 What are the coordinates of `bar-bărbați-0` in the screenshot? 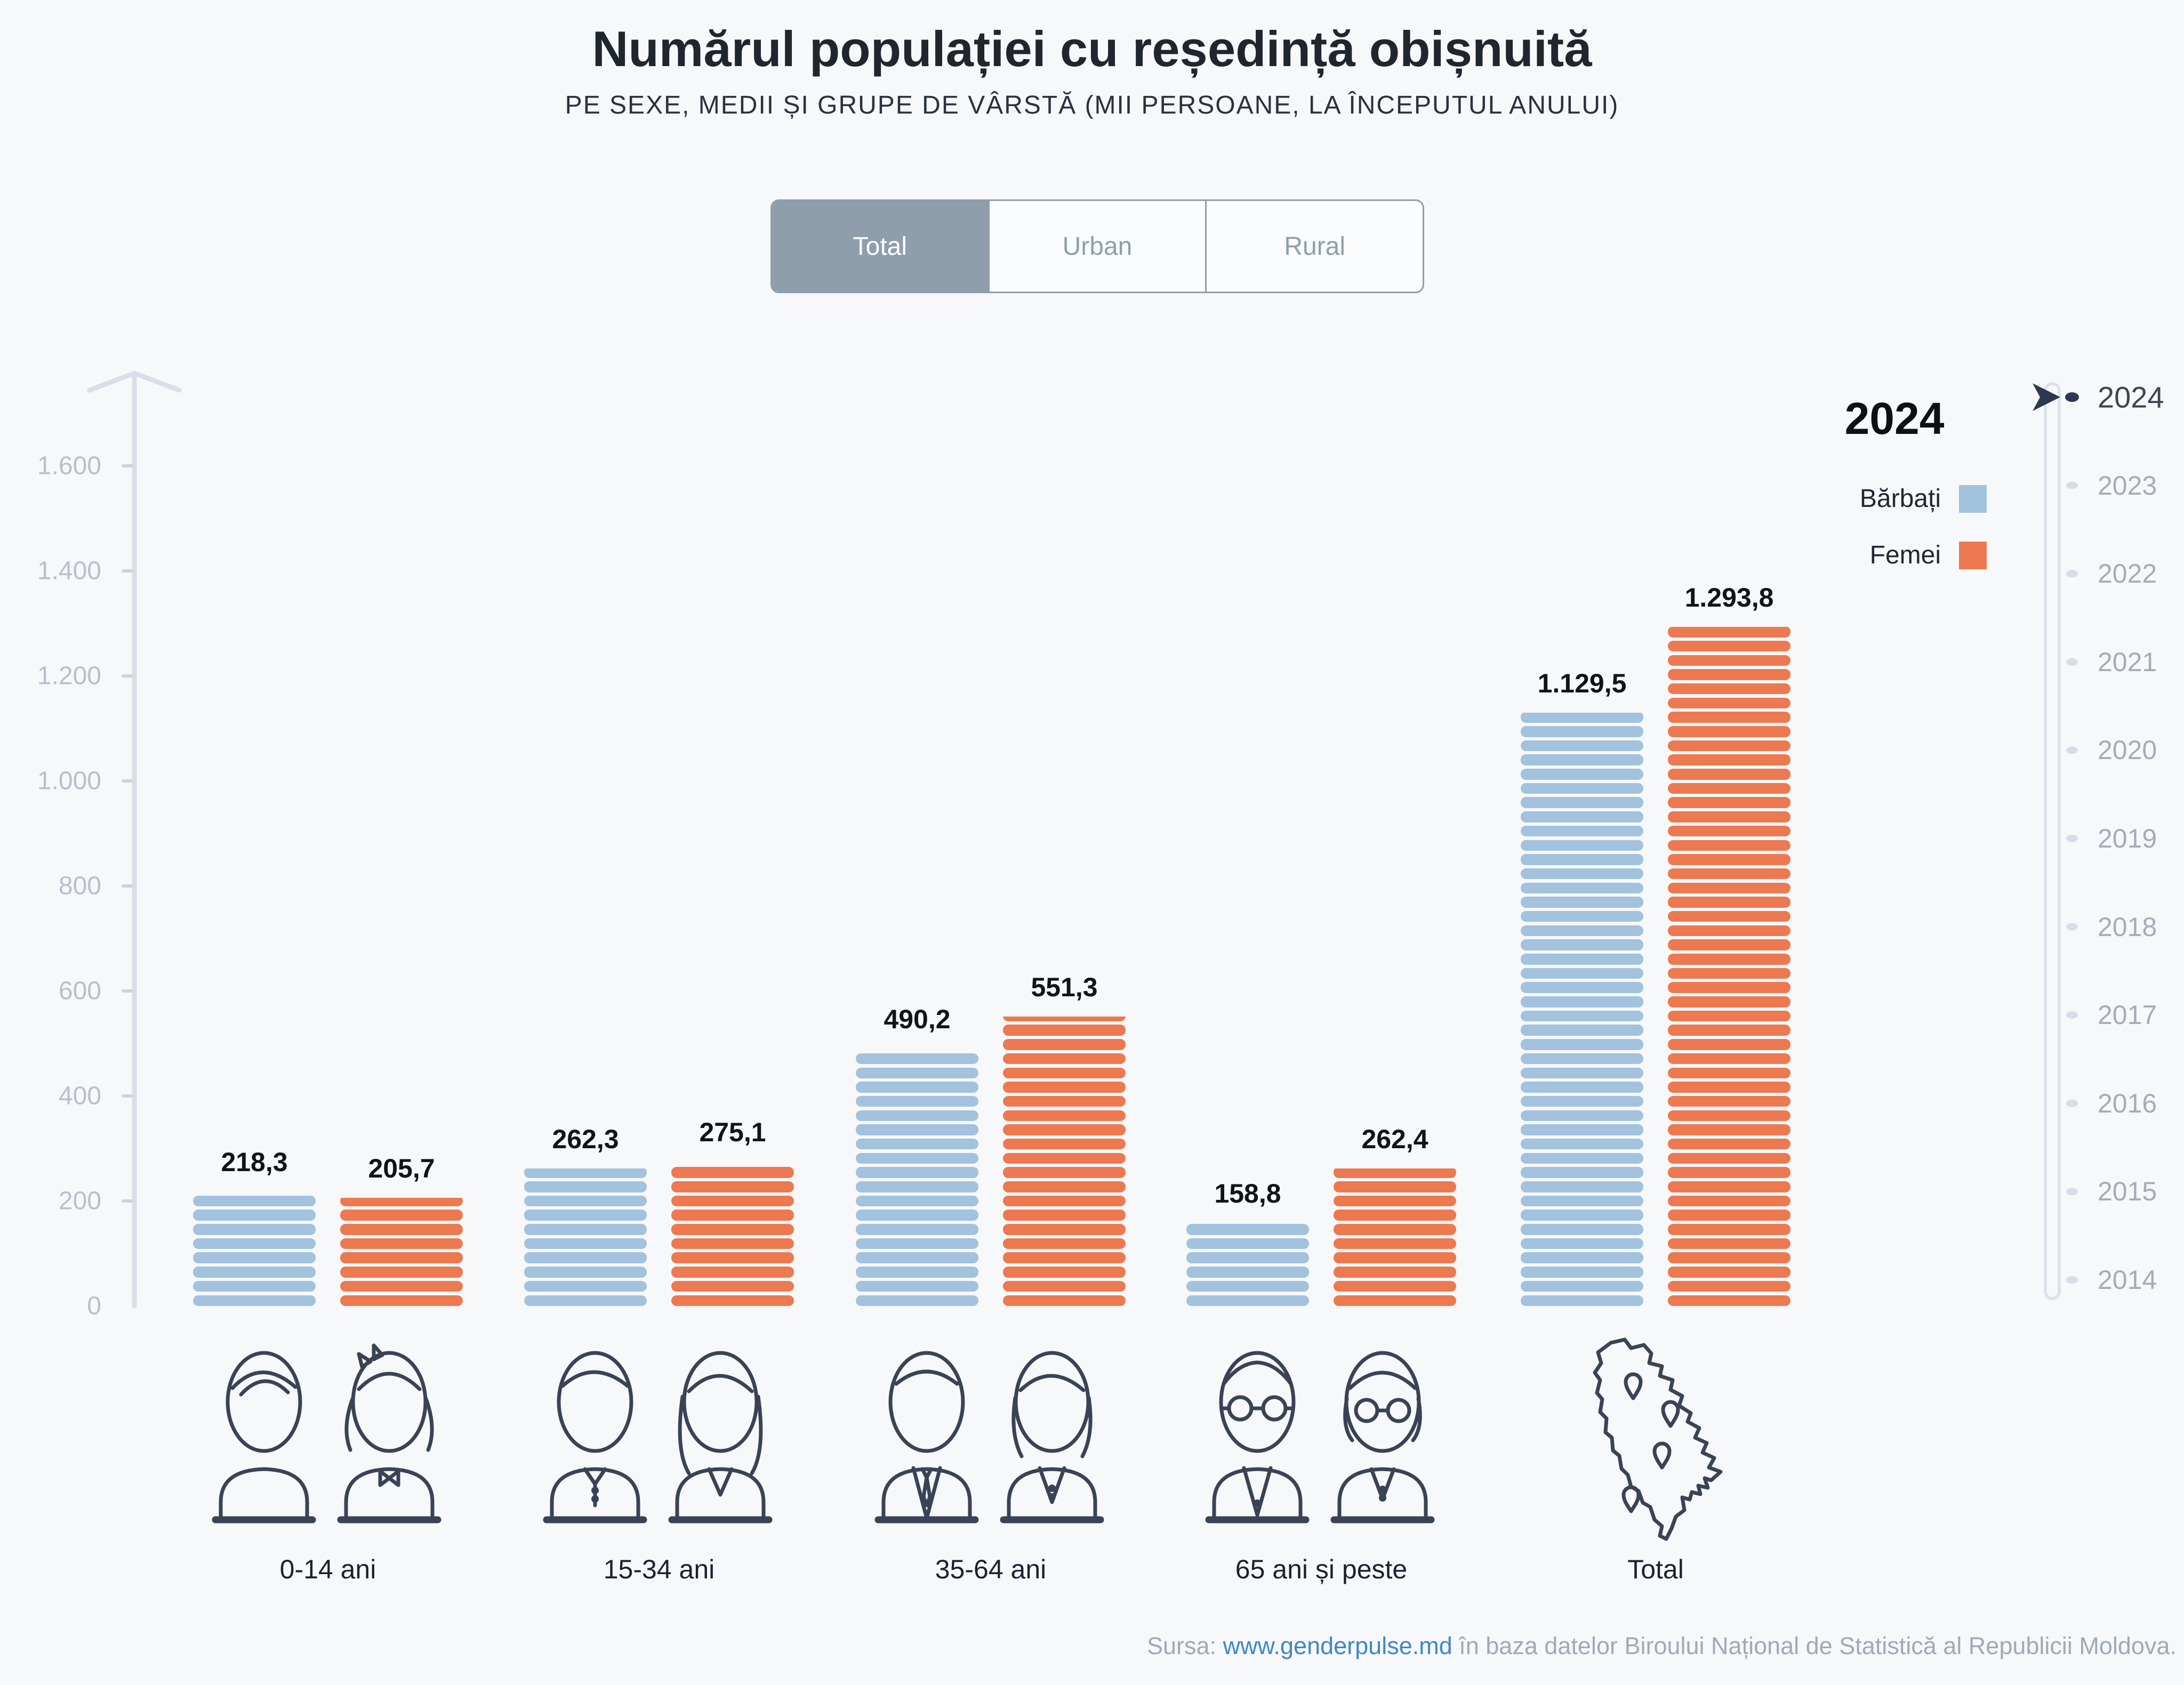 It's located at (254, 1248).